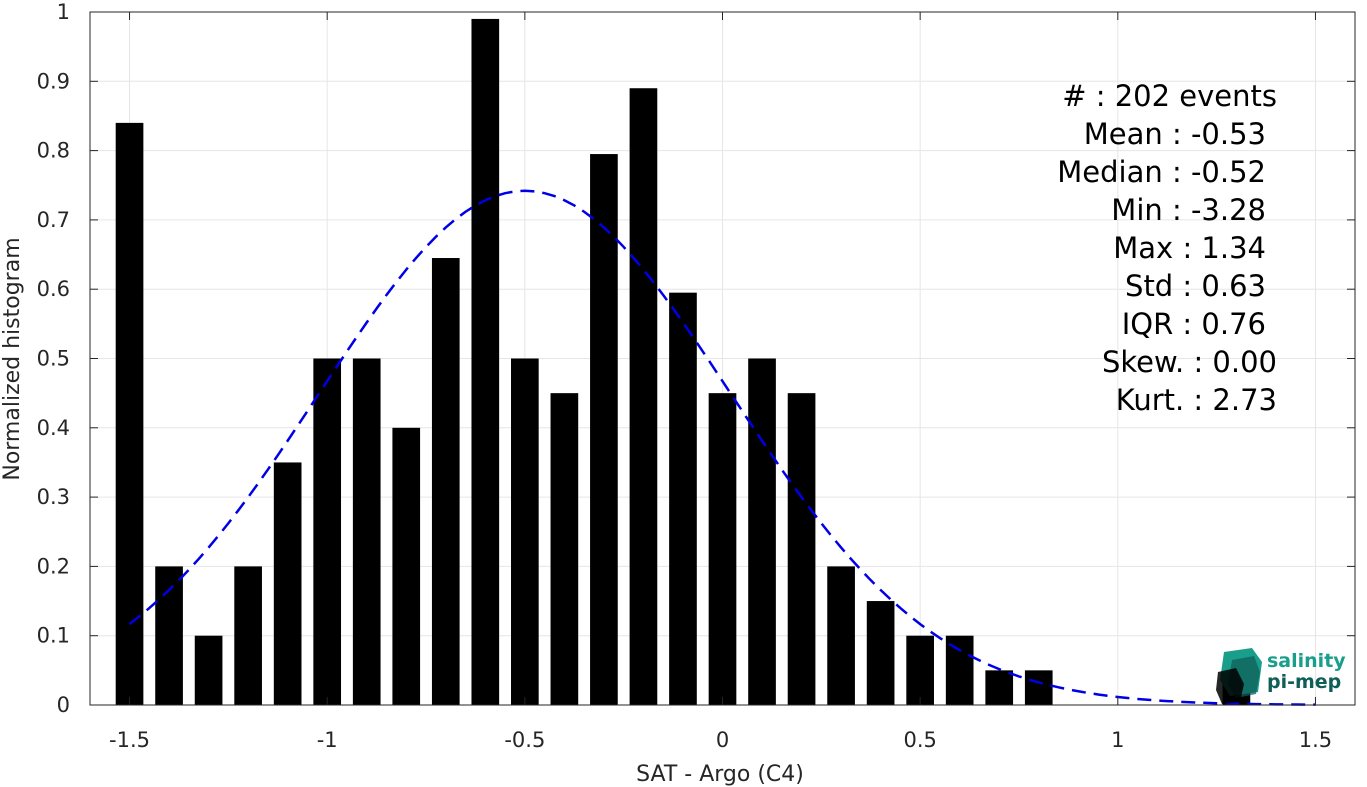 This screenshot has width=1367, height=787. Describe the element at coordinates (53, 81) in the screenshot. I see `y-tick-label: 0.9` at that location.